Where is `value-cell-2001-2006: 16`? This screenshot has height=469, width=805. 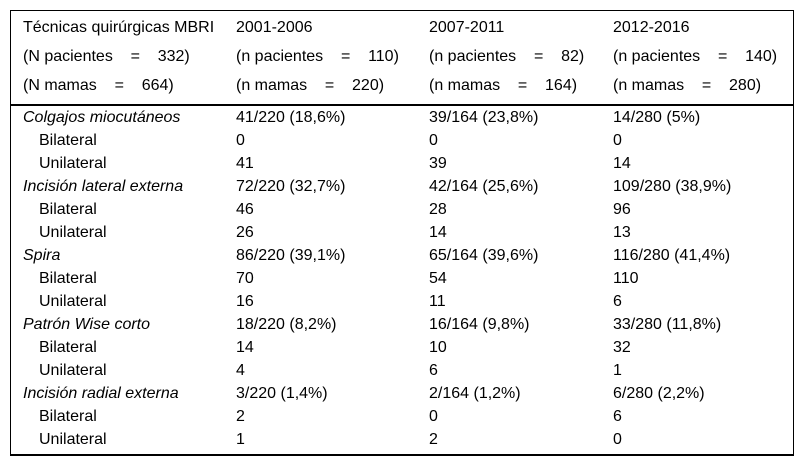 value-cell-2001-2006: 16 is located at coordinates (245, 301).